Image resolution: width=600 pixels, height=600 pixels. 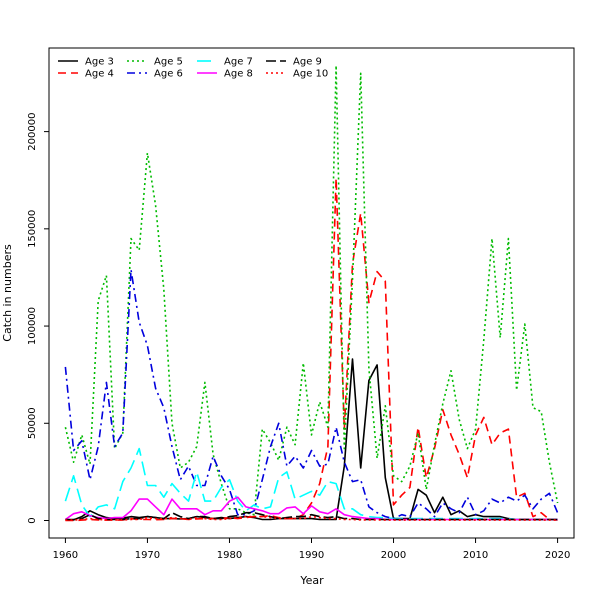 I want to click on legend-label: Age 6, so click(x=168, y=74).